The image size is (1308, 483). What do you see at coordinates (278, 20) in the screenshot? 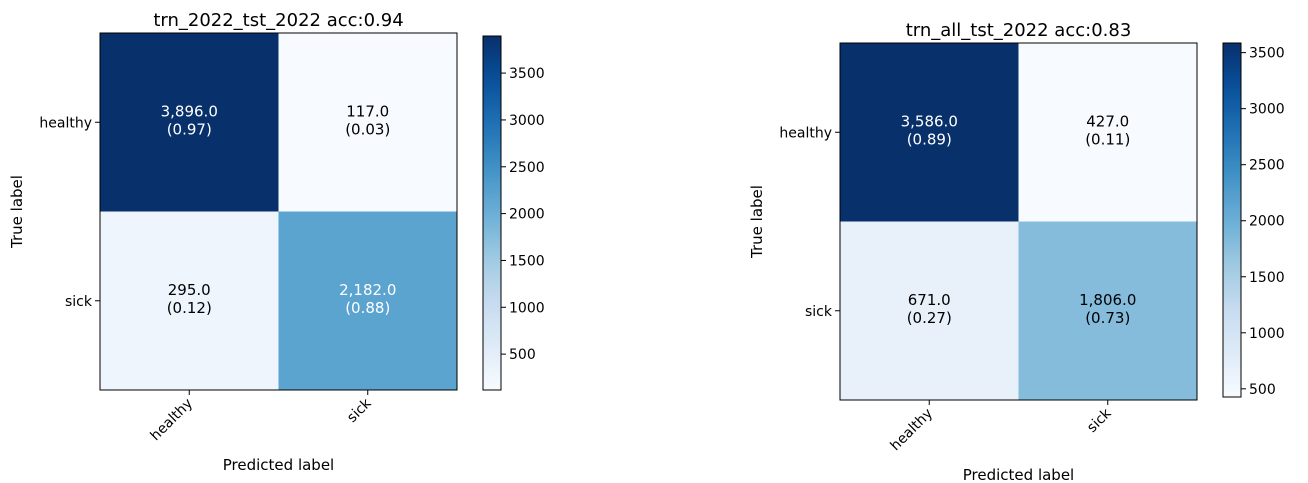
I see `chart-title: trn_2022_tst_2022 acc:0.94` at bounding box center [278, 20].